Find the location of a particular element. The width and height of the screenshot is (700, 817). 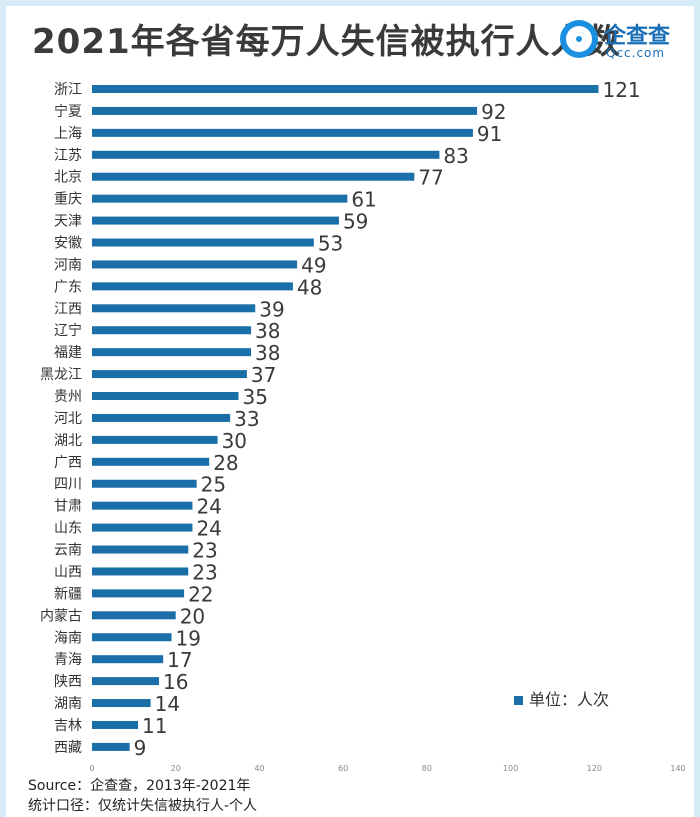

value-label: 38 is located at coordinates (267, 331).